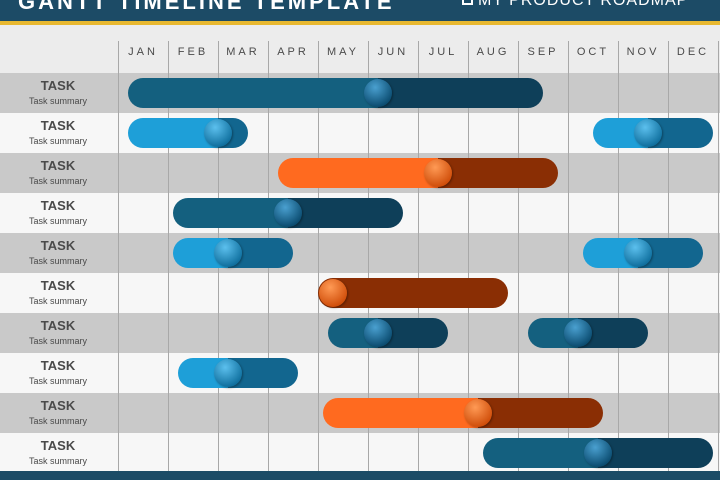 The height and width of the screenshot is (480, 720). I want to click on page-title: GANTT TIMELINE TEMPLATE, so click(206, 7).